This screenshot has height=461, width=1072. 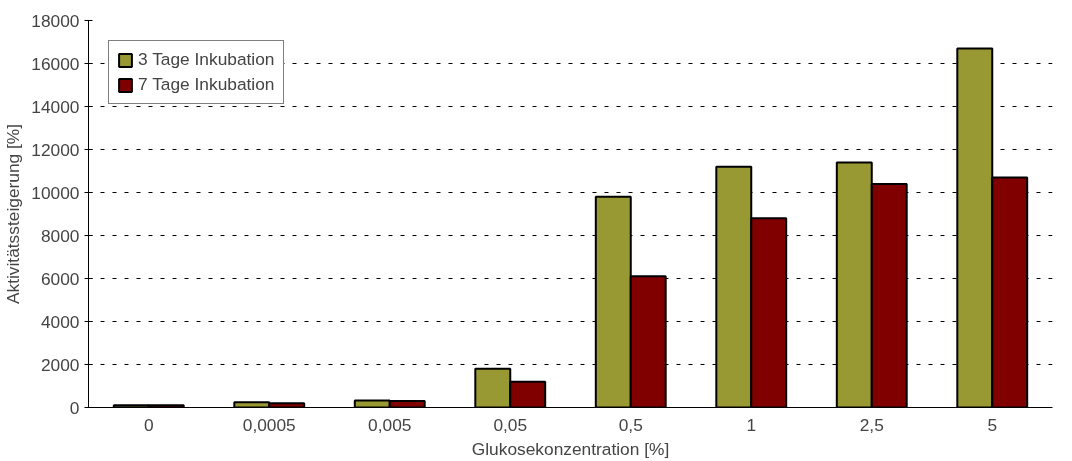 I want to click on y-tick-label: 8000, so click(x=60, y=235).